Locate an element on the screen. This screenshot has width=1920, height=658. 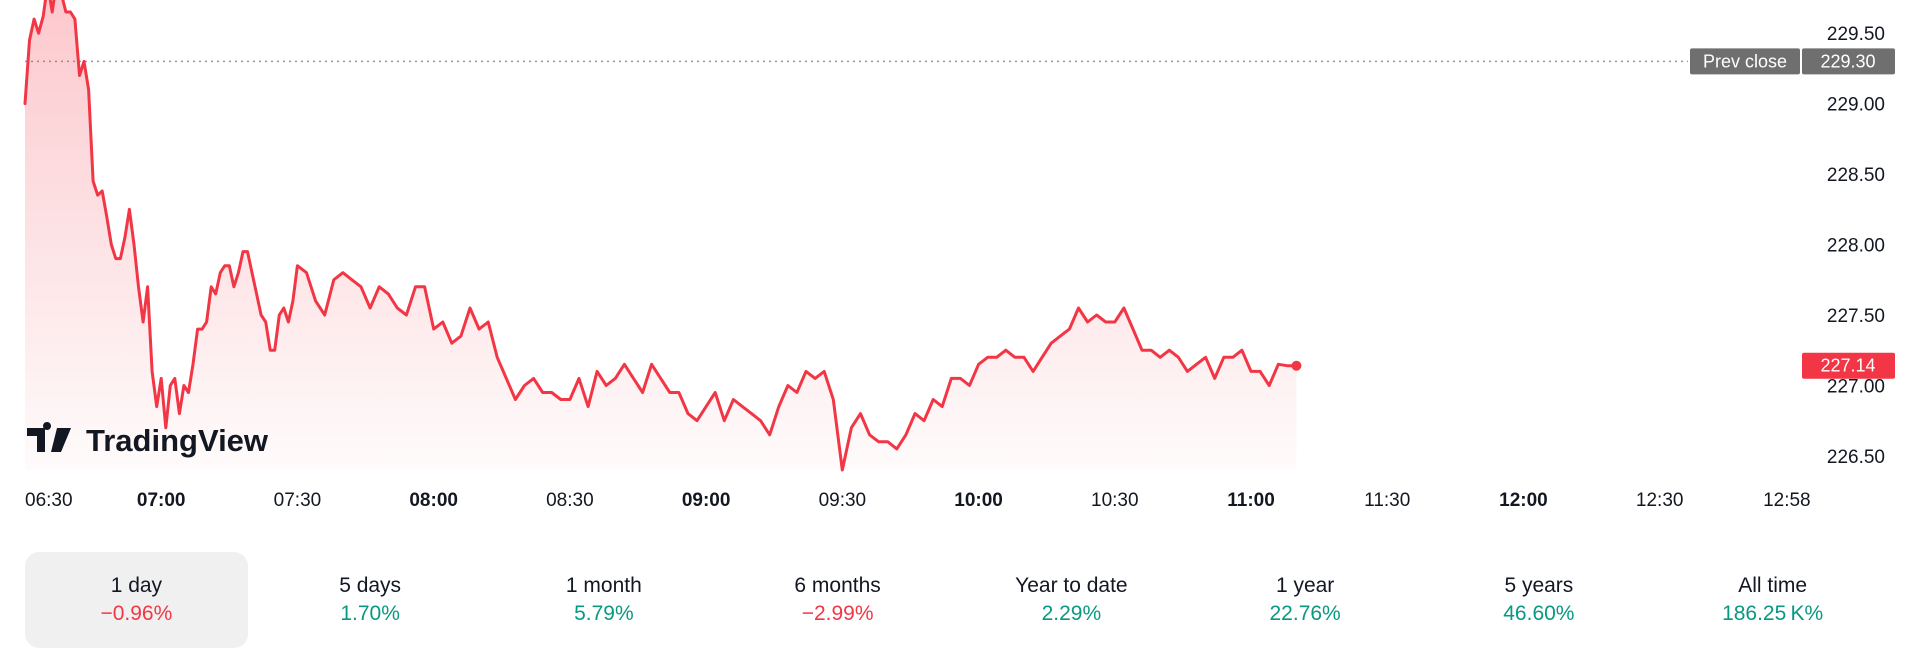
period-label: 5 days is located at coordinates (370, 585).